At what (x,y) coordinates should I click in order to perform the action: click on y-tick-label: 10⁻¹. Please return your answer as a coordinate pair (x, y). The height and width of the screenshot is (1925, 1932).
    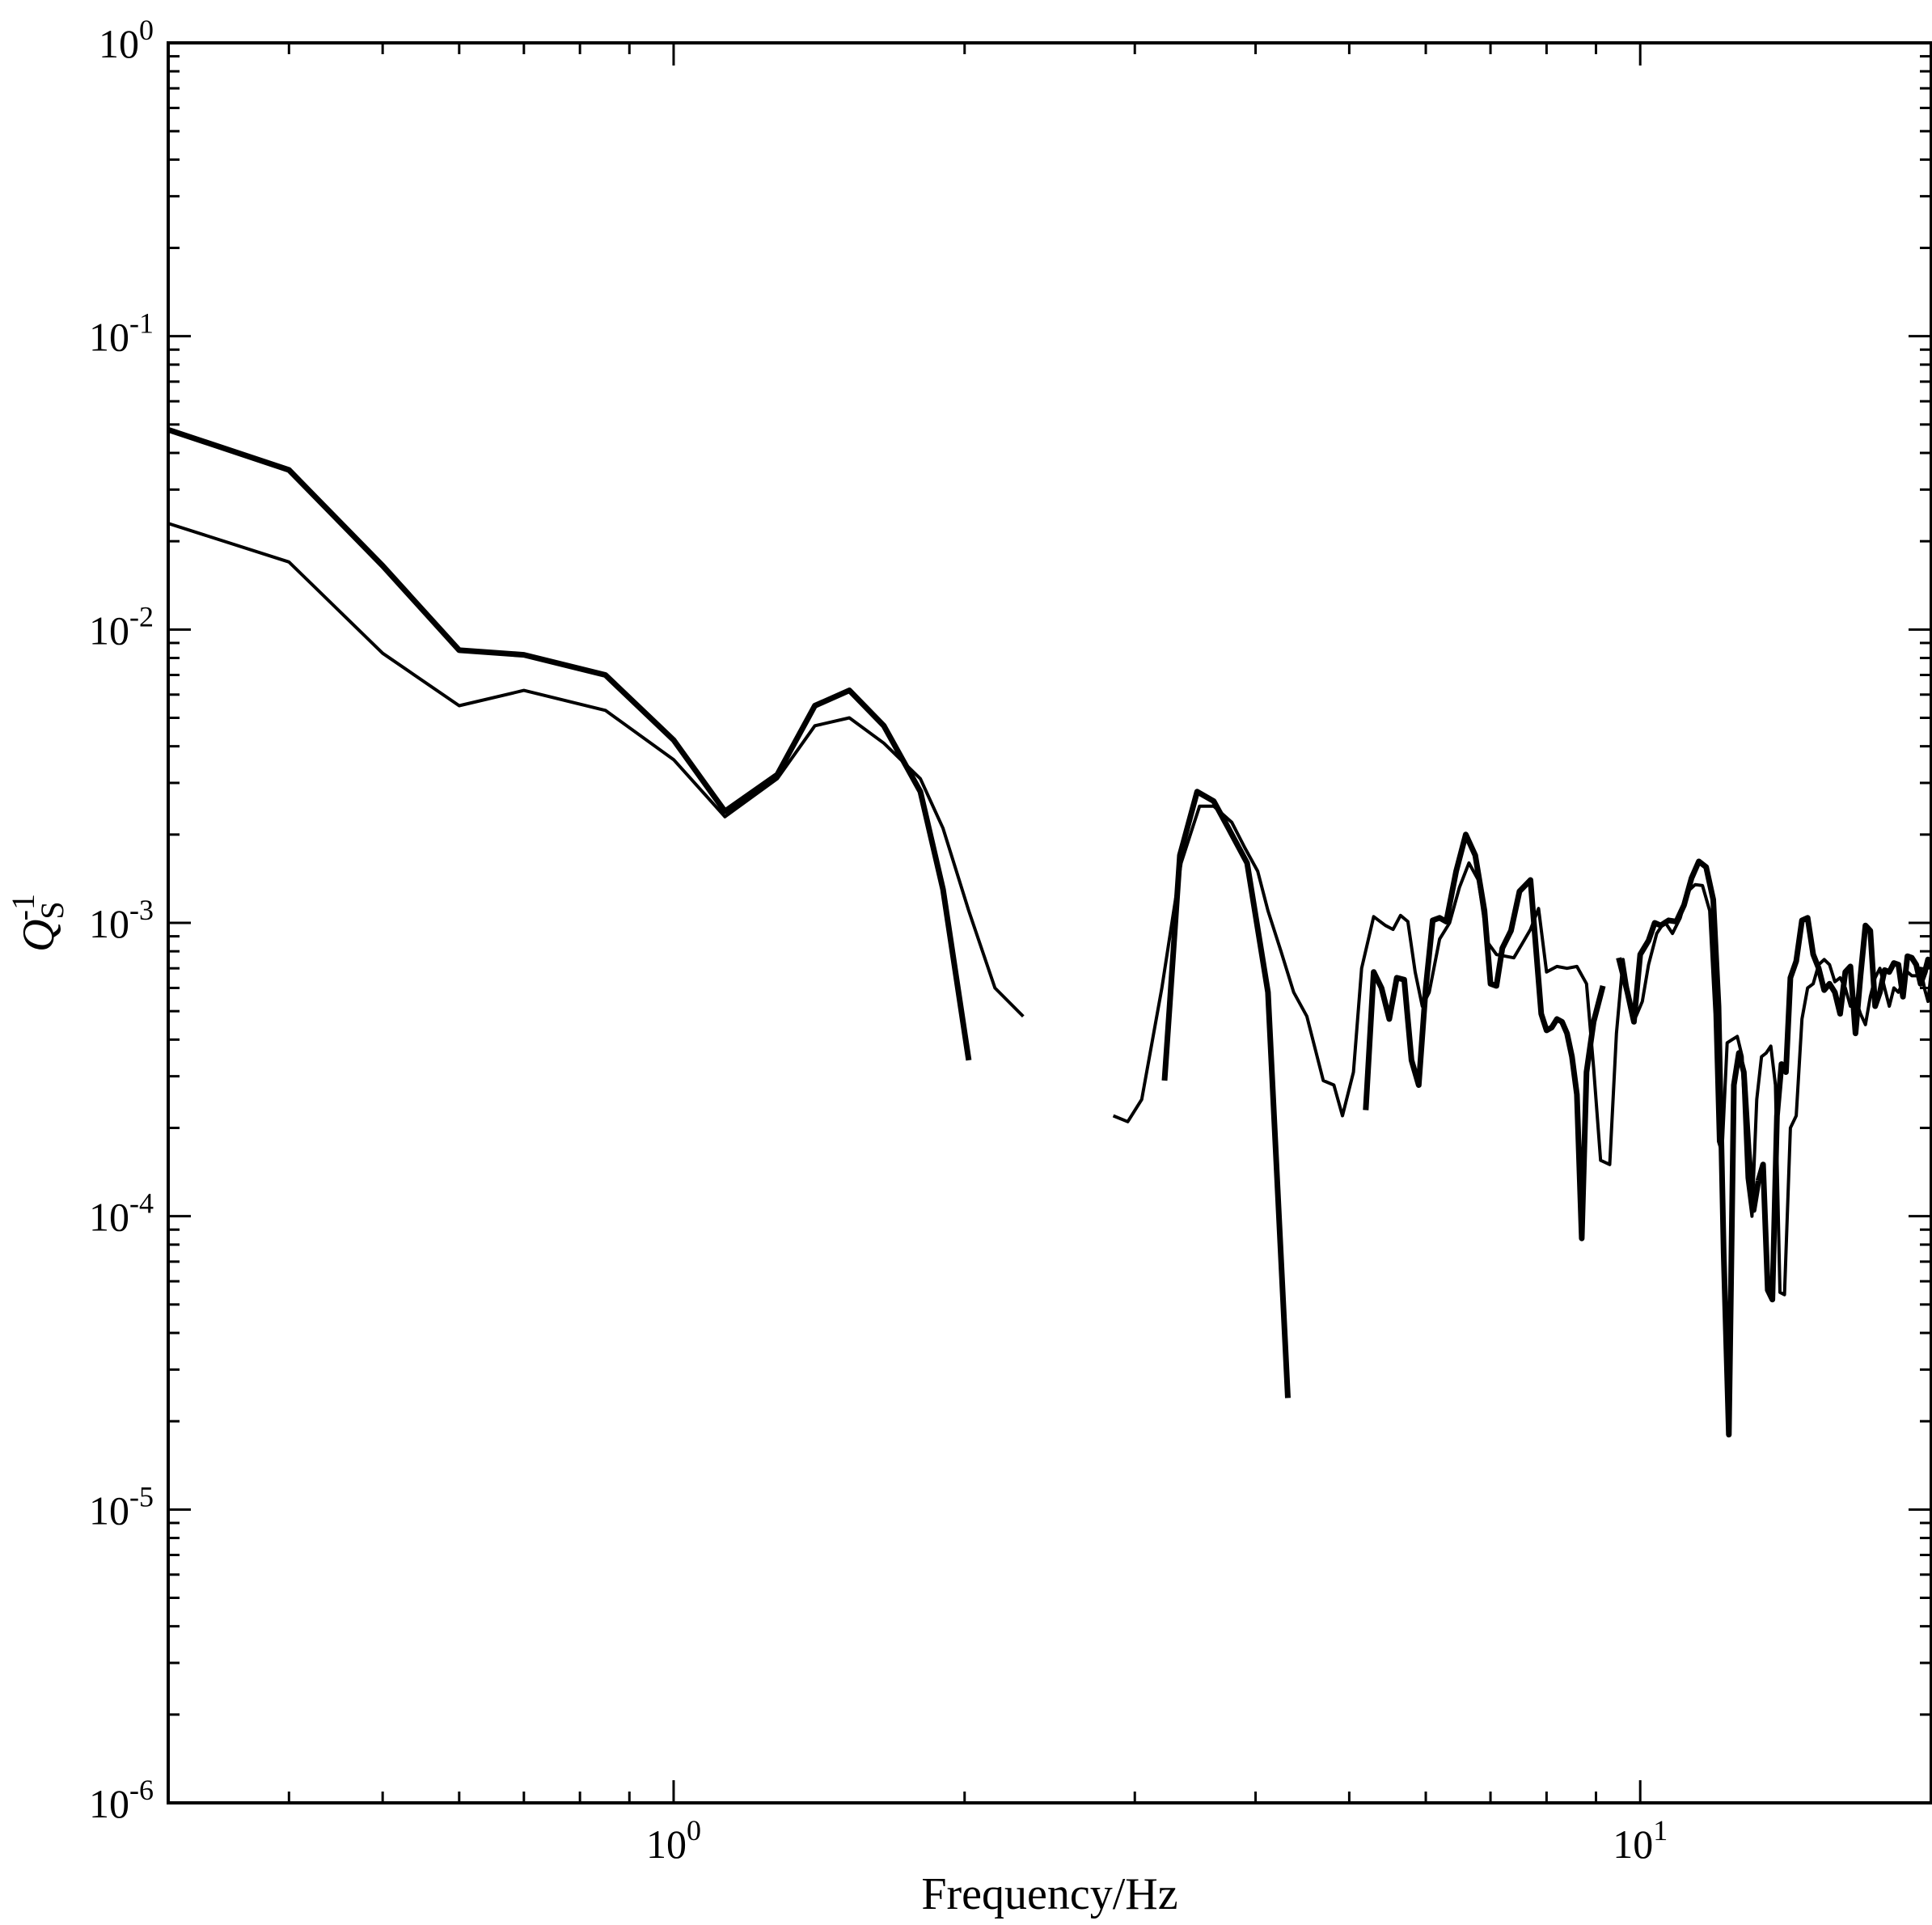
    Looking at the image, I should click on (121, 333).